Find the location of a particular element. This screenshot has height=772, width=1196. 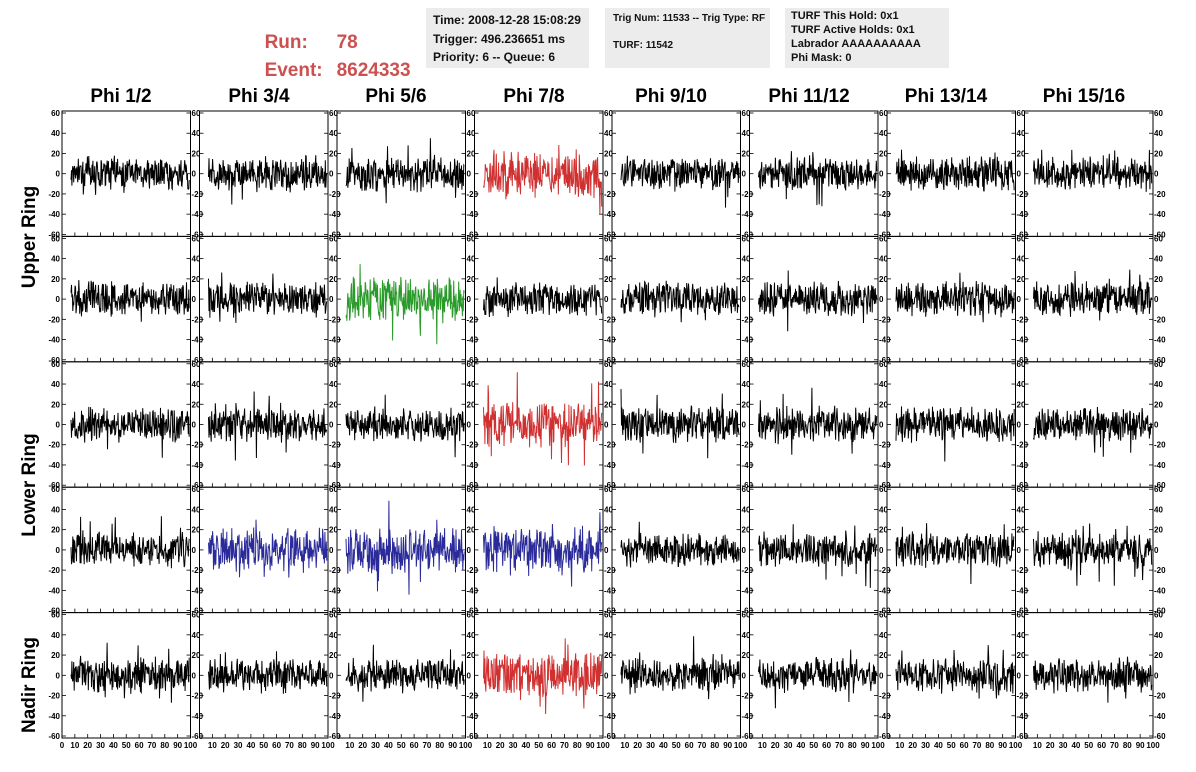

x-tick-label: 20 is located at coordinates (637, 745).